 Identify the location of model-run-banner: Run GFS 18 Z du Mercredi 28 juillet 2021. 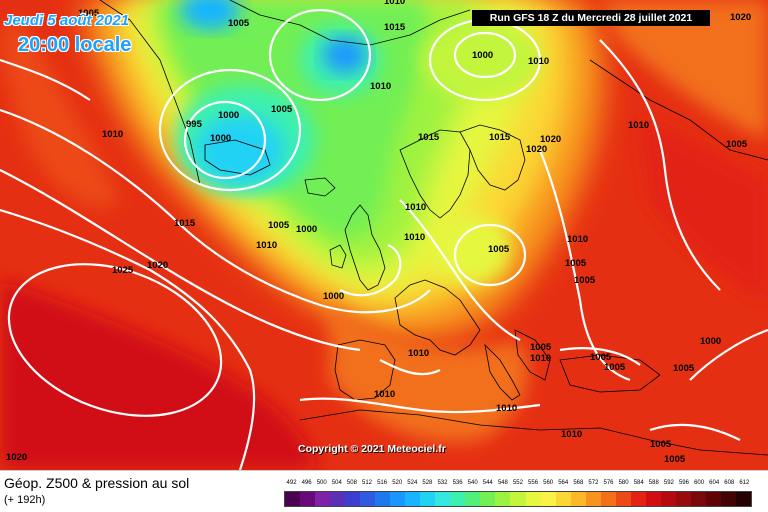
(591, 18).